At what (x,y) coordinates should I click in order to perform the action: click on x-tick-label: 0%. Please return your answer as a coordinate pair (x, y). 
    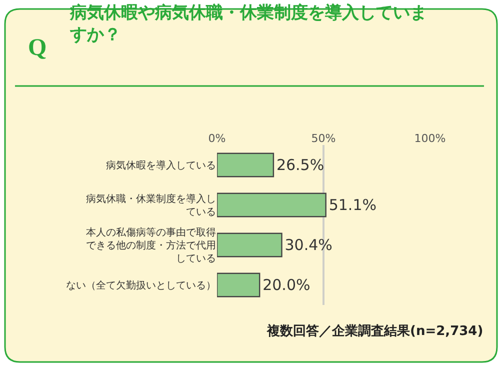
    Looking at the image, I should click on (217, 138).